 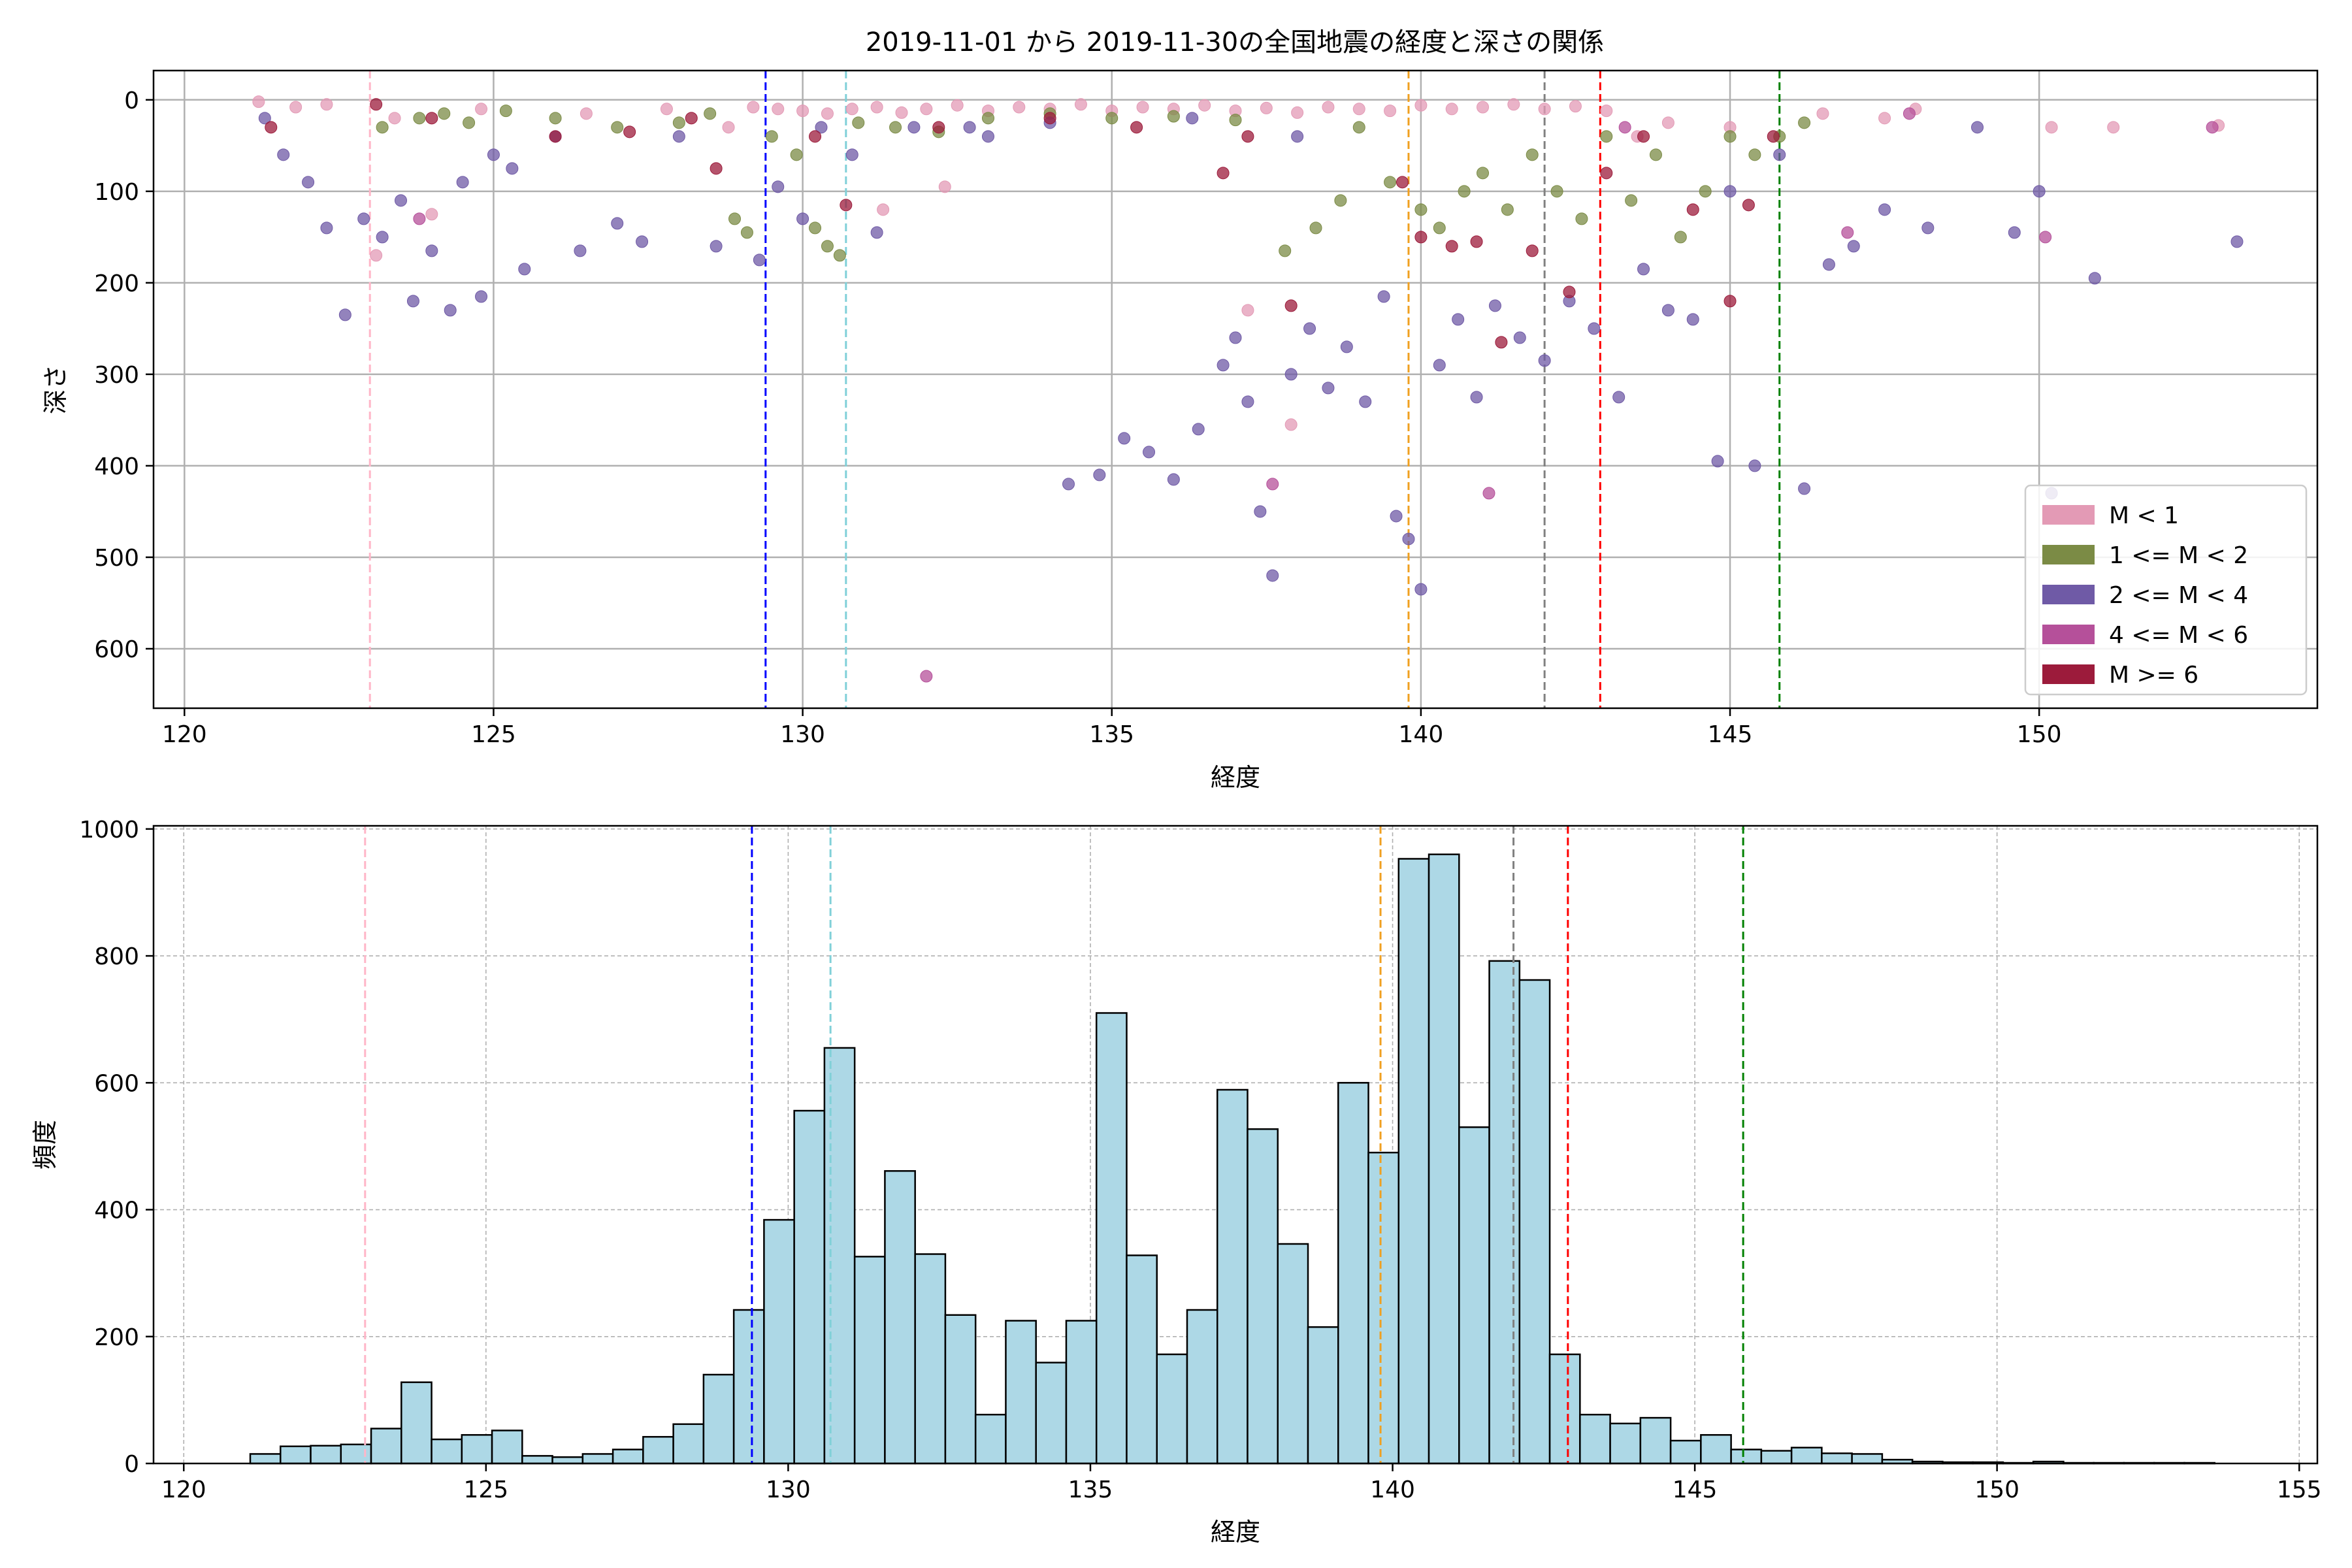 I want to click on legend-label: M < 1, so click(x=2144, y=515).